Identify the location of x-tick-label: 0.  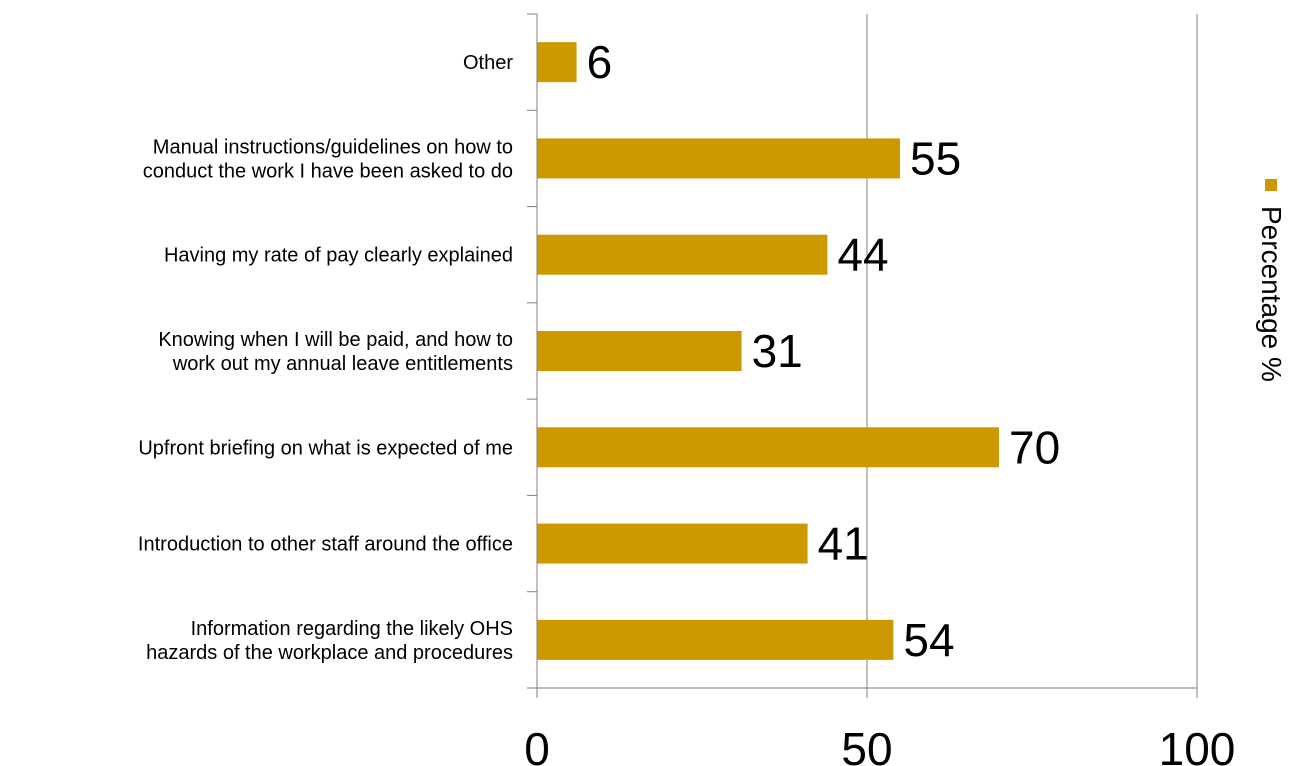
(537, 744).